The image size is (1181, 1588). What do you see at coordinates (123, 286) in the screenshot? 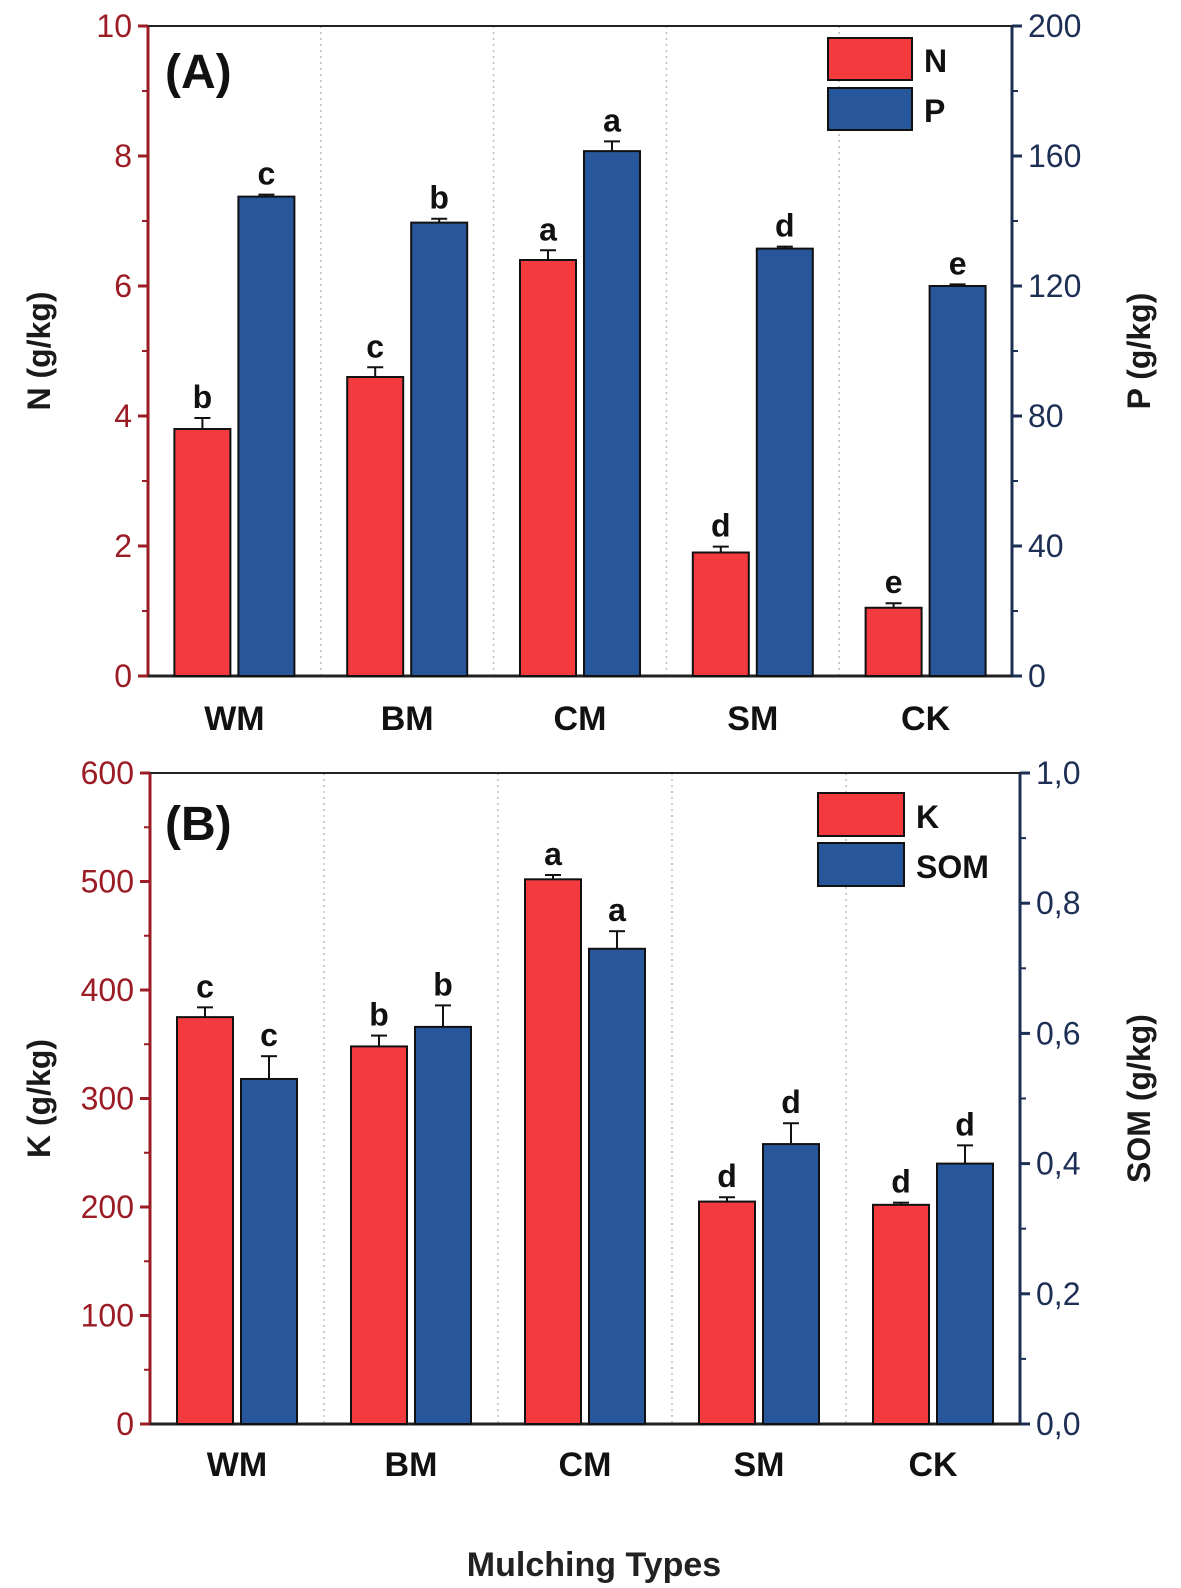
I see `panel-a-left-tick-label: 6` at bounding box center [123, 286].